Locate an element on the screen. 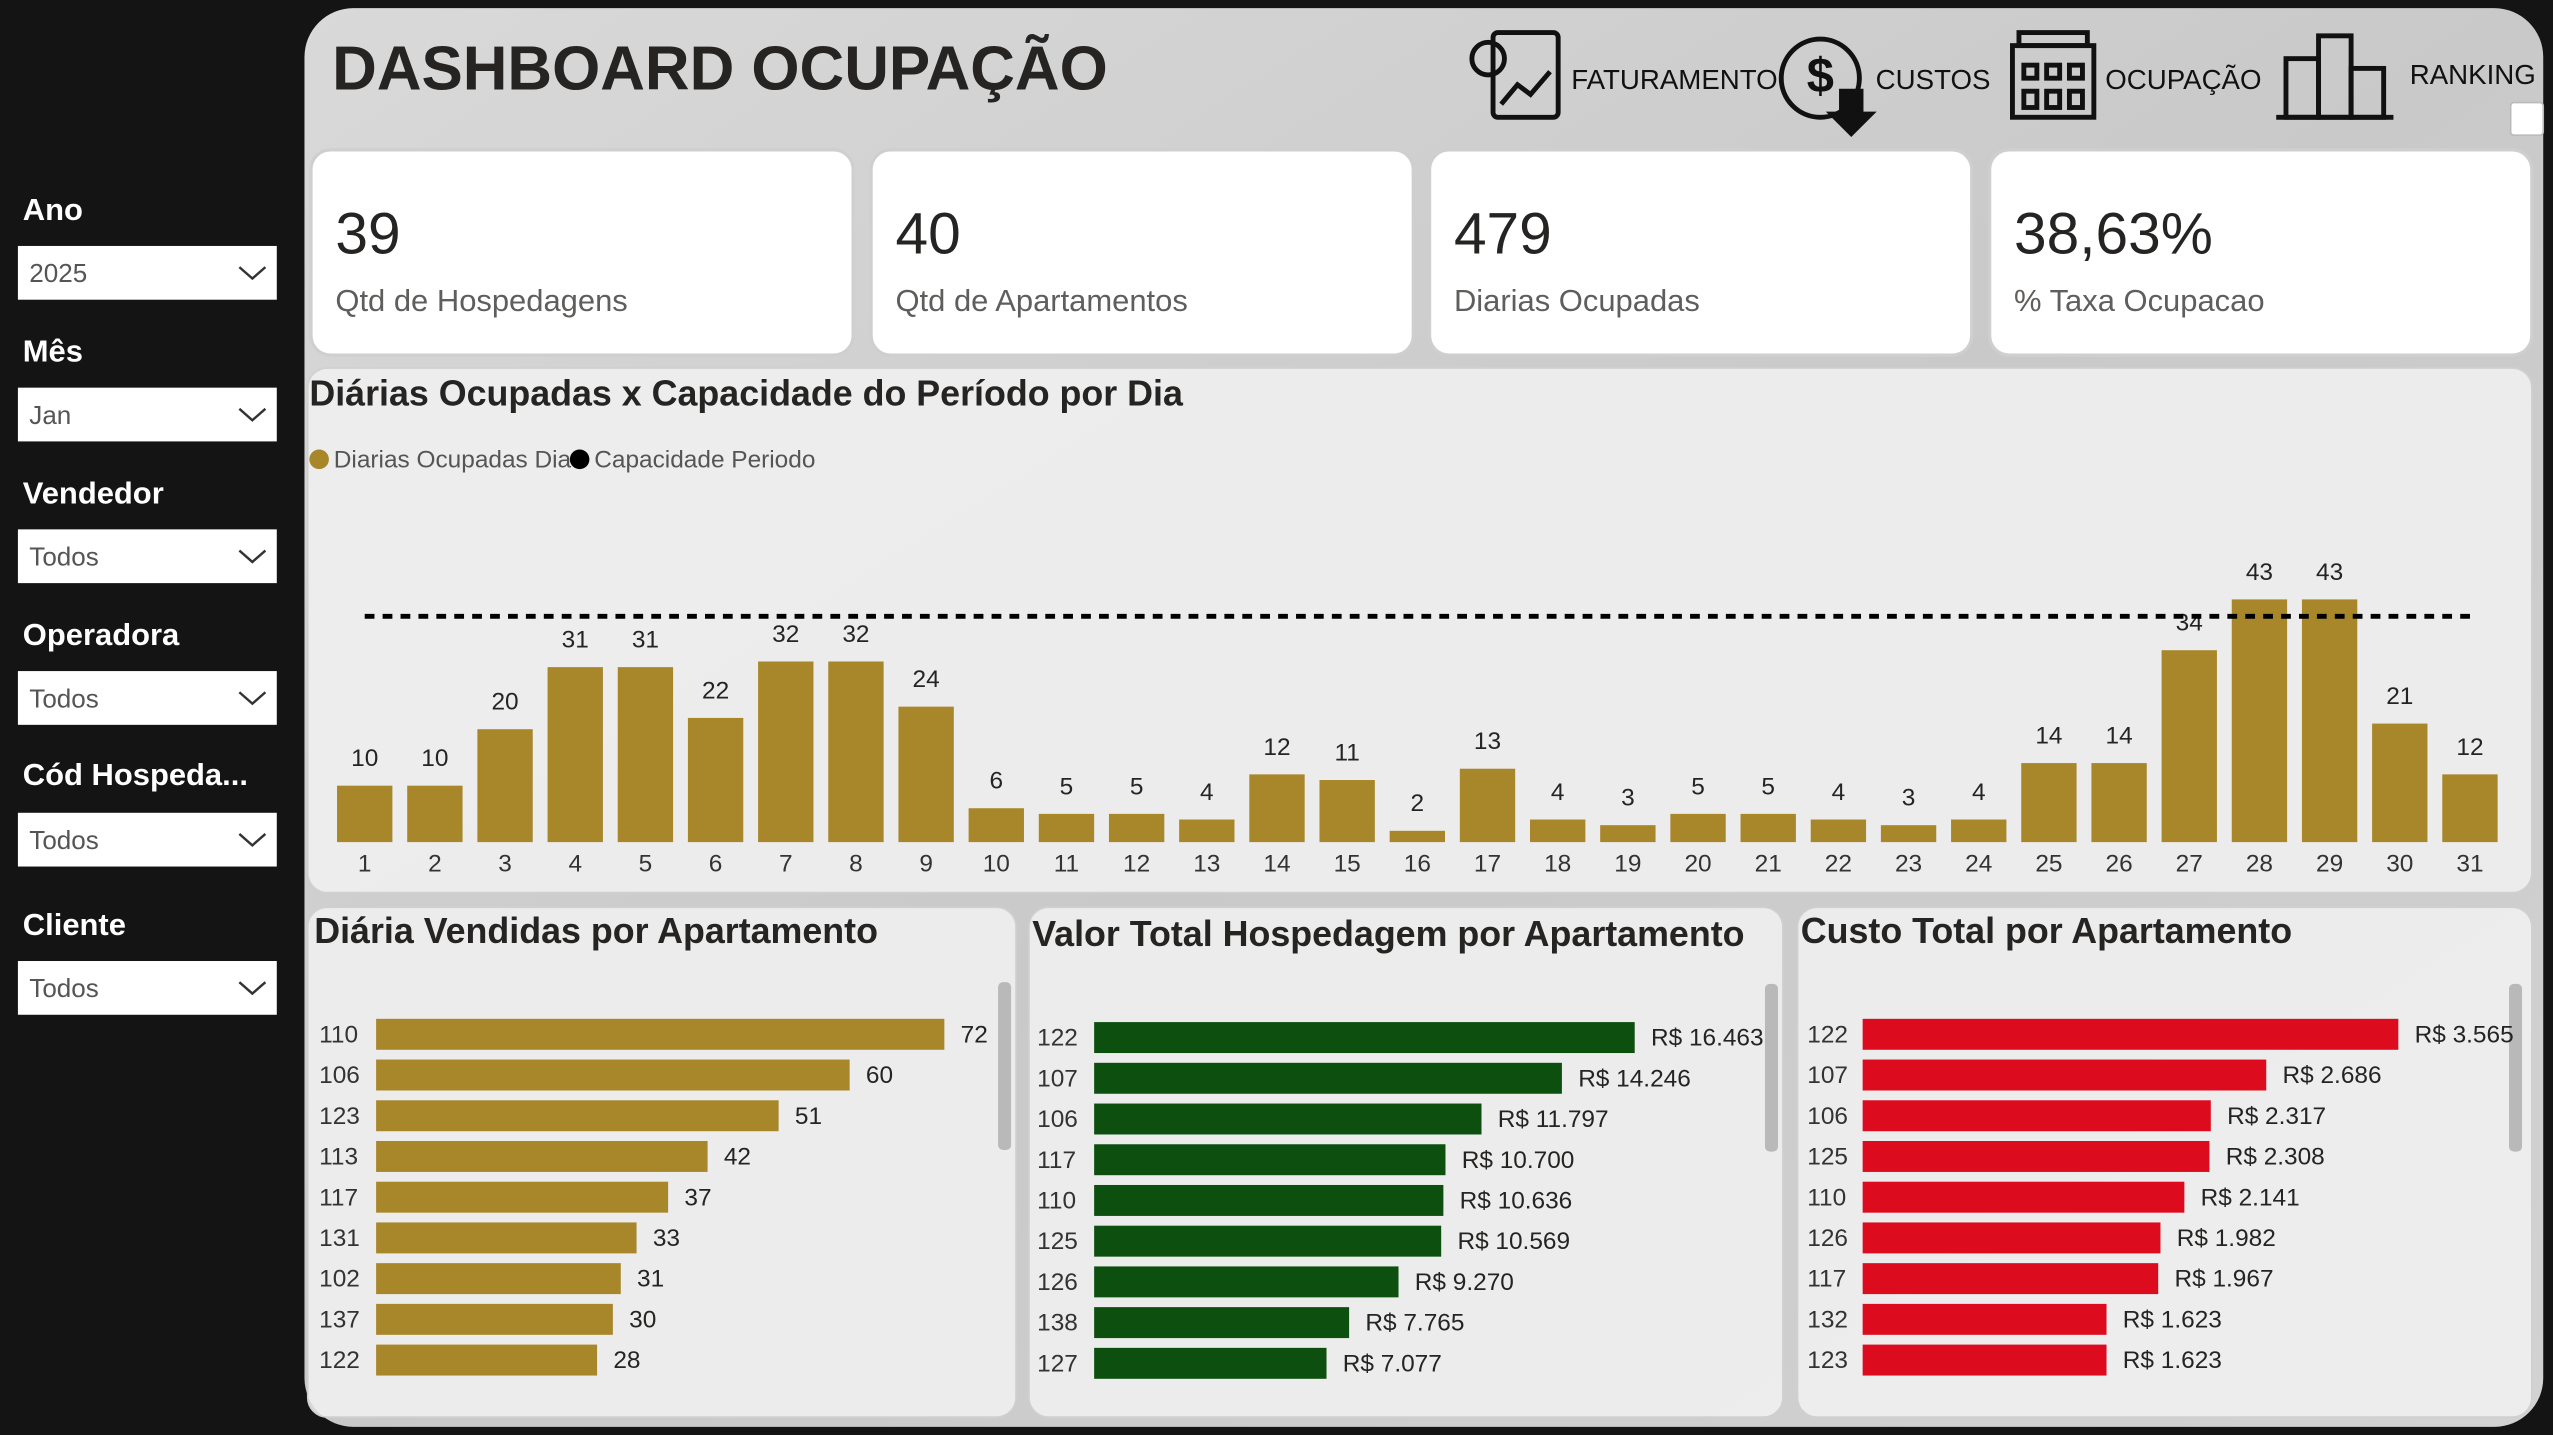 The height and width of the screenshot is (1435, 2553). x-tick-label: 2 is located at coordinates (435, 863).